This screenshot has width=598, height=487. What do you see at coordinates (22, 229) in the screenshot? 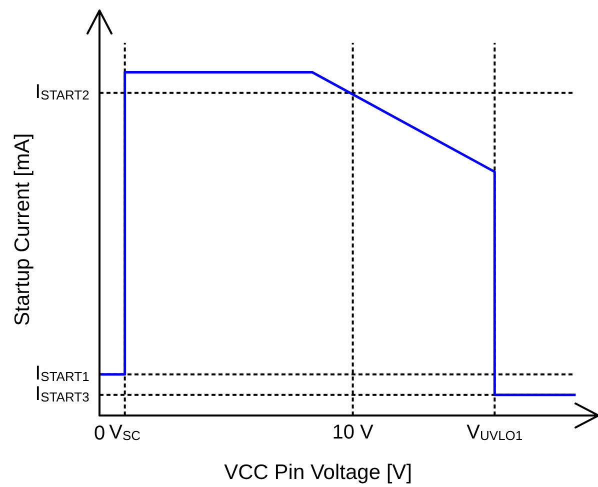
I see `y-axis-title: Startup Current [mA]` at bounding box center [22, 229].